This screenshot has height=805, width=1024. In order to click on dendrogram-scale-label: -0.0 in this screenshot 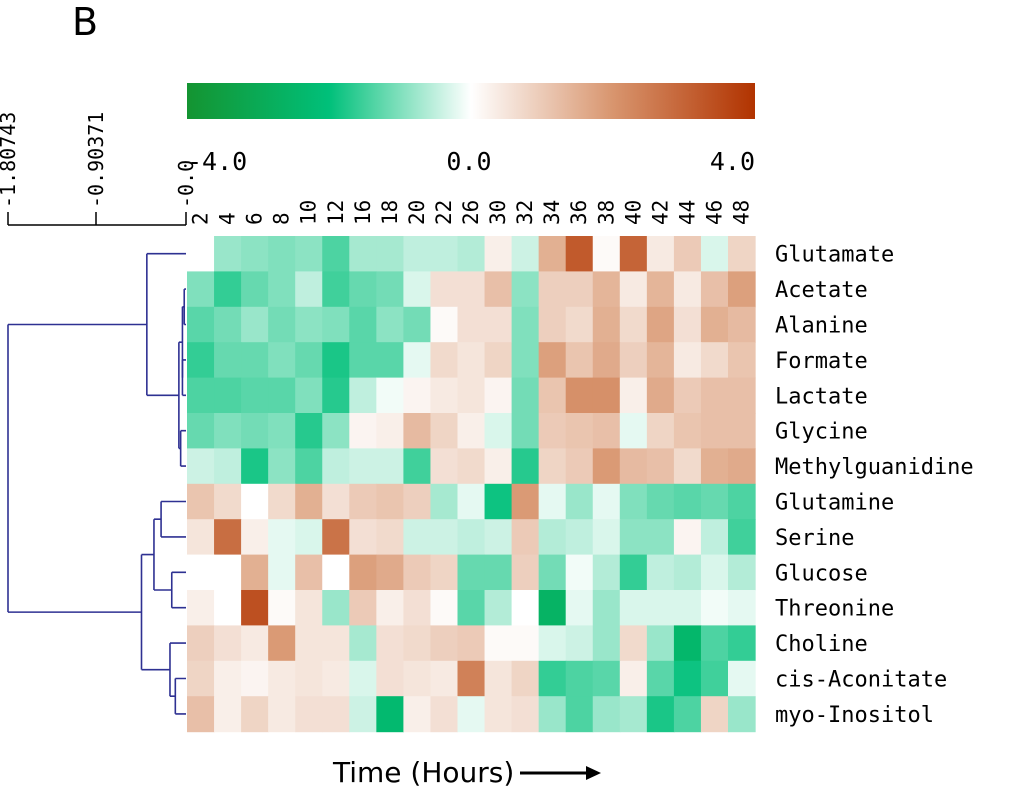, I will do `click(186, 184)`.